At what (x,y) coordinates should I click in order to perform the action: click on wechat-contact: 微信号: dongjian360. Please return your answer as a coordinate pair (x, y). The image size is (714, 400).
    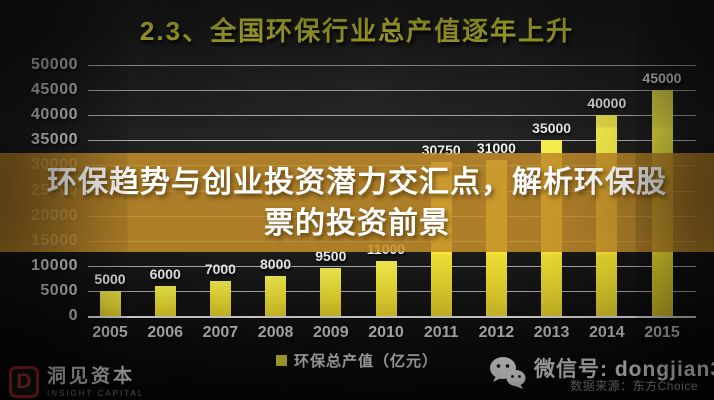
    Looking at the image, I should click on (601, 371).